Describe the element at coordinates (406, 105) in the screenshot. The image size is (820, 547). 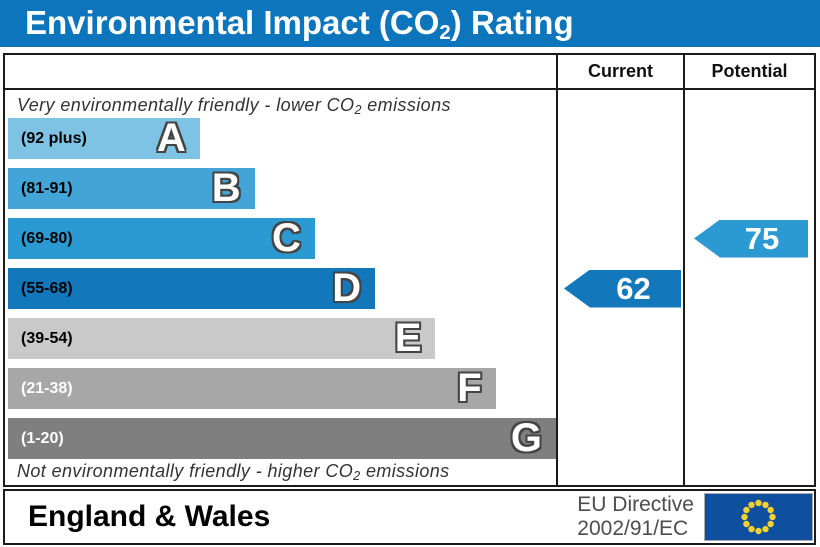
I see `top-annotation-text-end: emissions` at that location.